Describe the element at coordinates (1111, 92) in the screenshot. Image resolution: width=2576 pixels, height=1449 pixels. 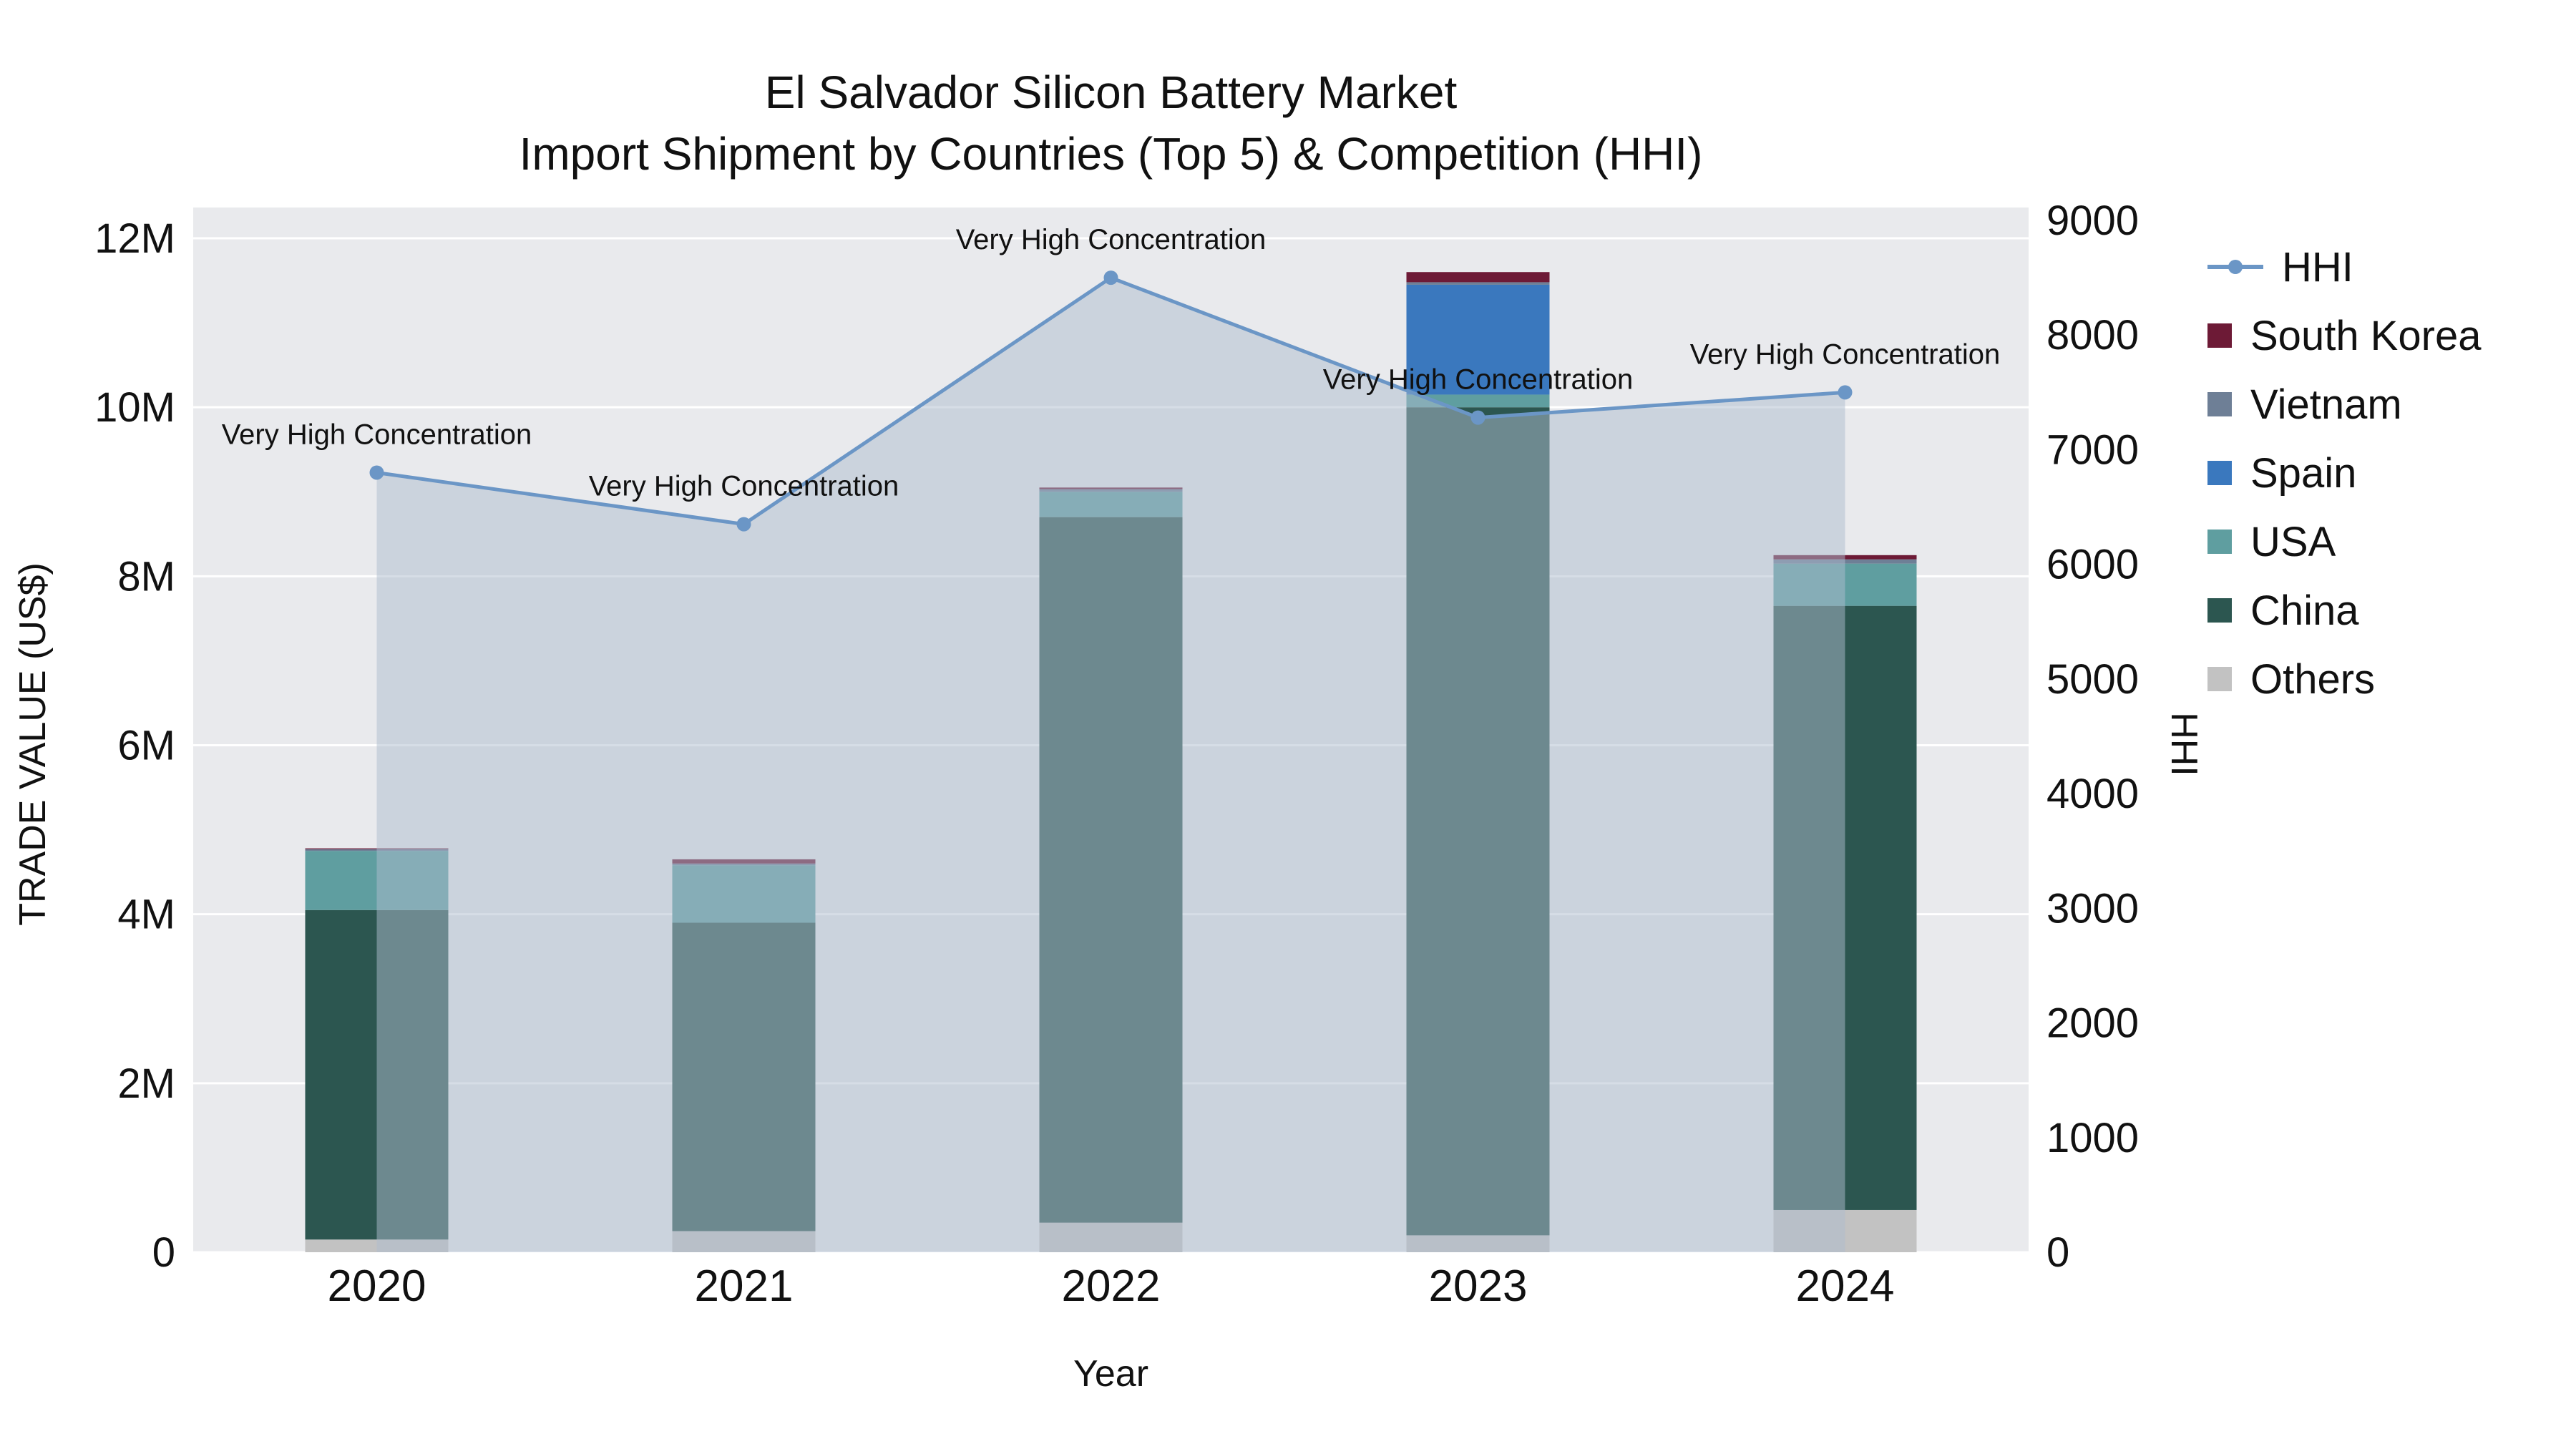
I see `chart-title-line1: El Salvador Silicon Battery Market` at that location.